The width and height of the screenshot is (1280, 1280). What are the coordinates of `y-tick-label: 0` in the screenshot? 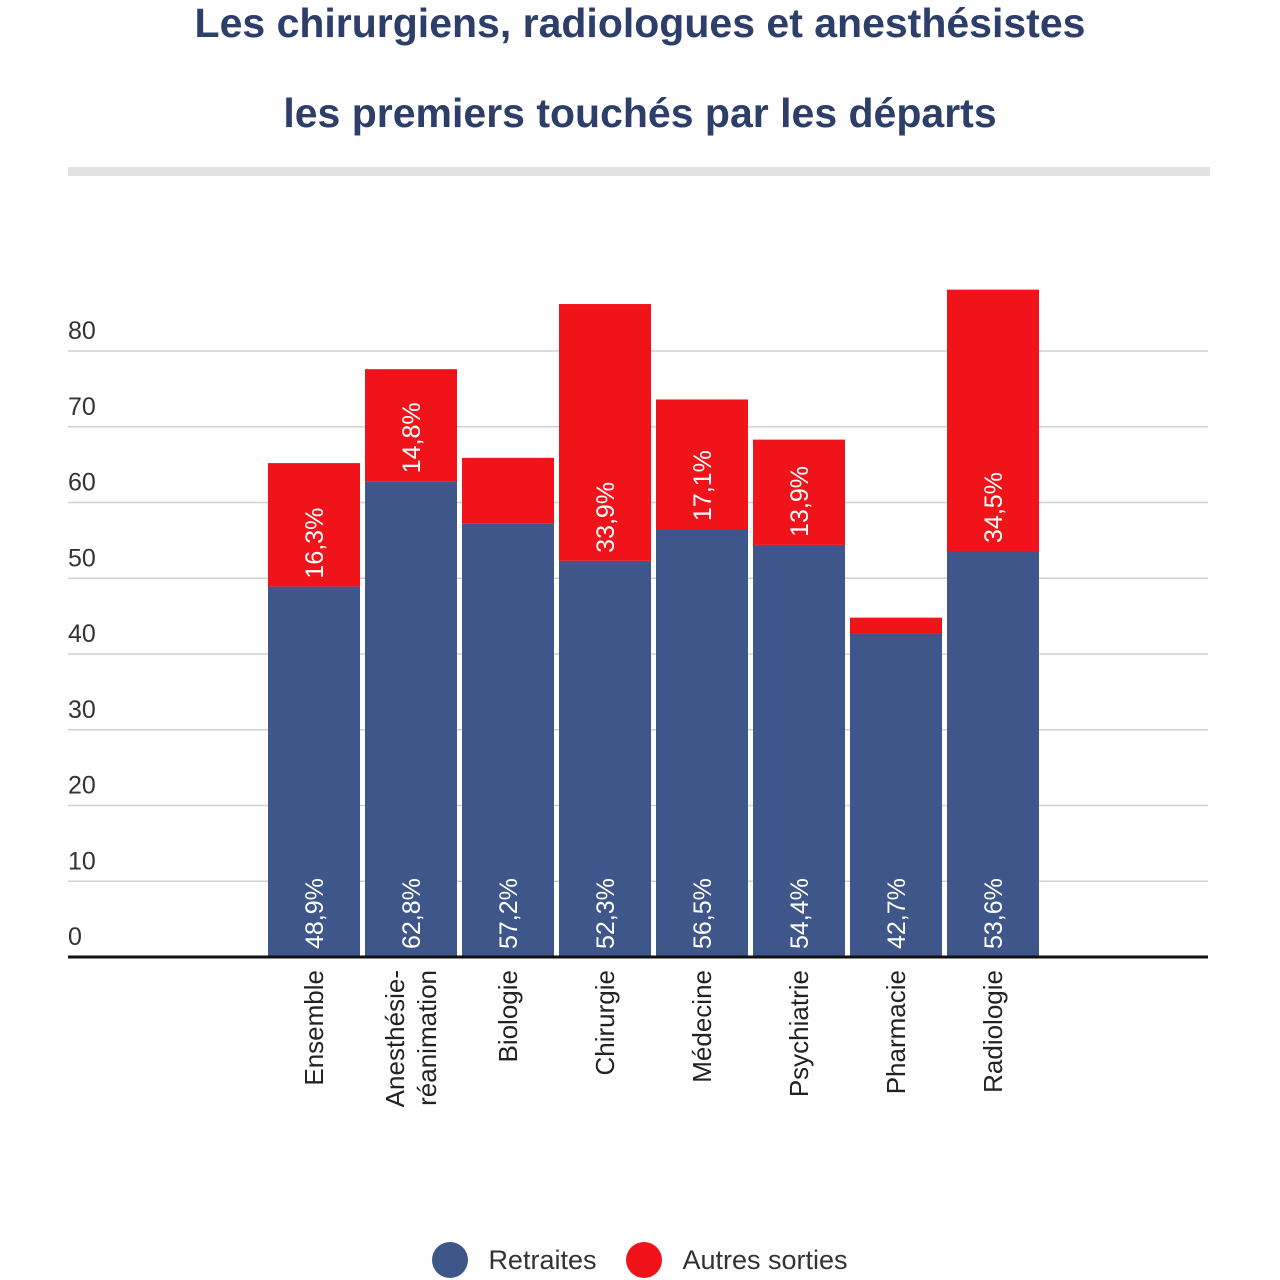 It's located at (75, 937).